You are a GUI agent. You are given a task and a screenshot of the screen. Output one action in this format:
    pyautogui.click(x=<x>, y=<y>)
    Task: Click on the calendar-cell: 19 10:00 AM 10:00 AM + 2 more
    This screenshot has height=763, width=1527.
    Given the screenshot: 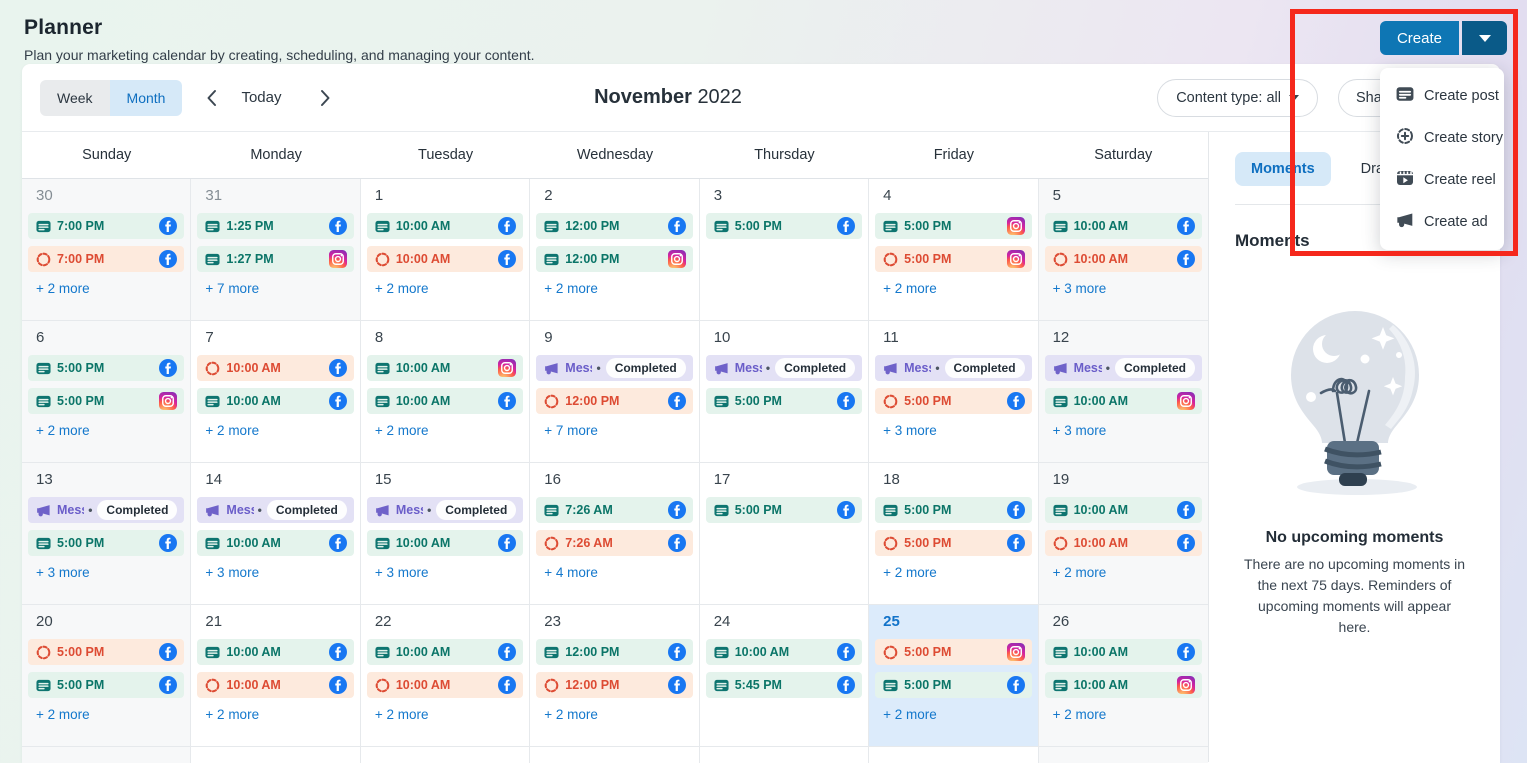 What is the action you would take?
    pyautogui.click(x=1123, y=534)
    